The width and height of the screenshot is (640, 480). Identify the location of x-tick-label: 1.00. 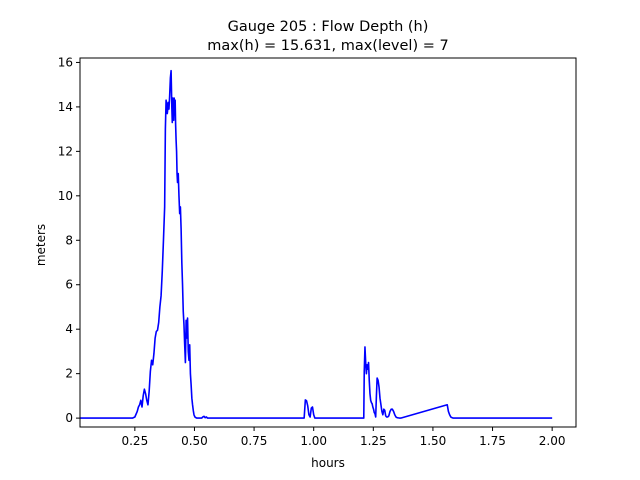
(313, 441).